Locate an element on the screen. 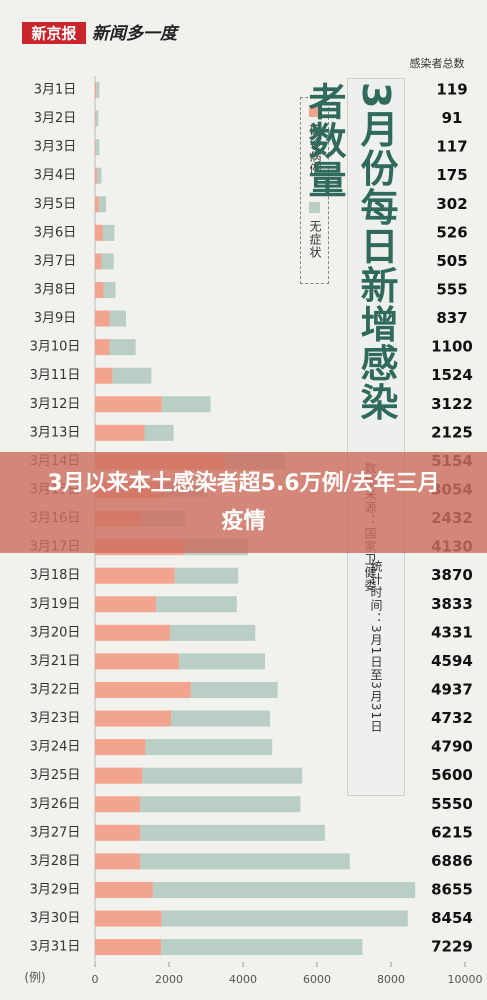 This screenshot has height=1000, width=487. totals-label: 感染者总数 is located at coordinates (437, 63).